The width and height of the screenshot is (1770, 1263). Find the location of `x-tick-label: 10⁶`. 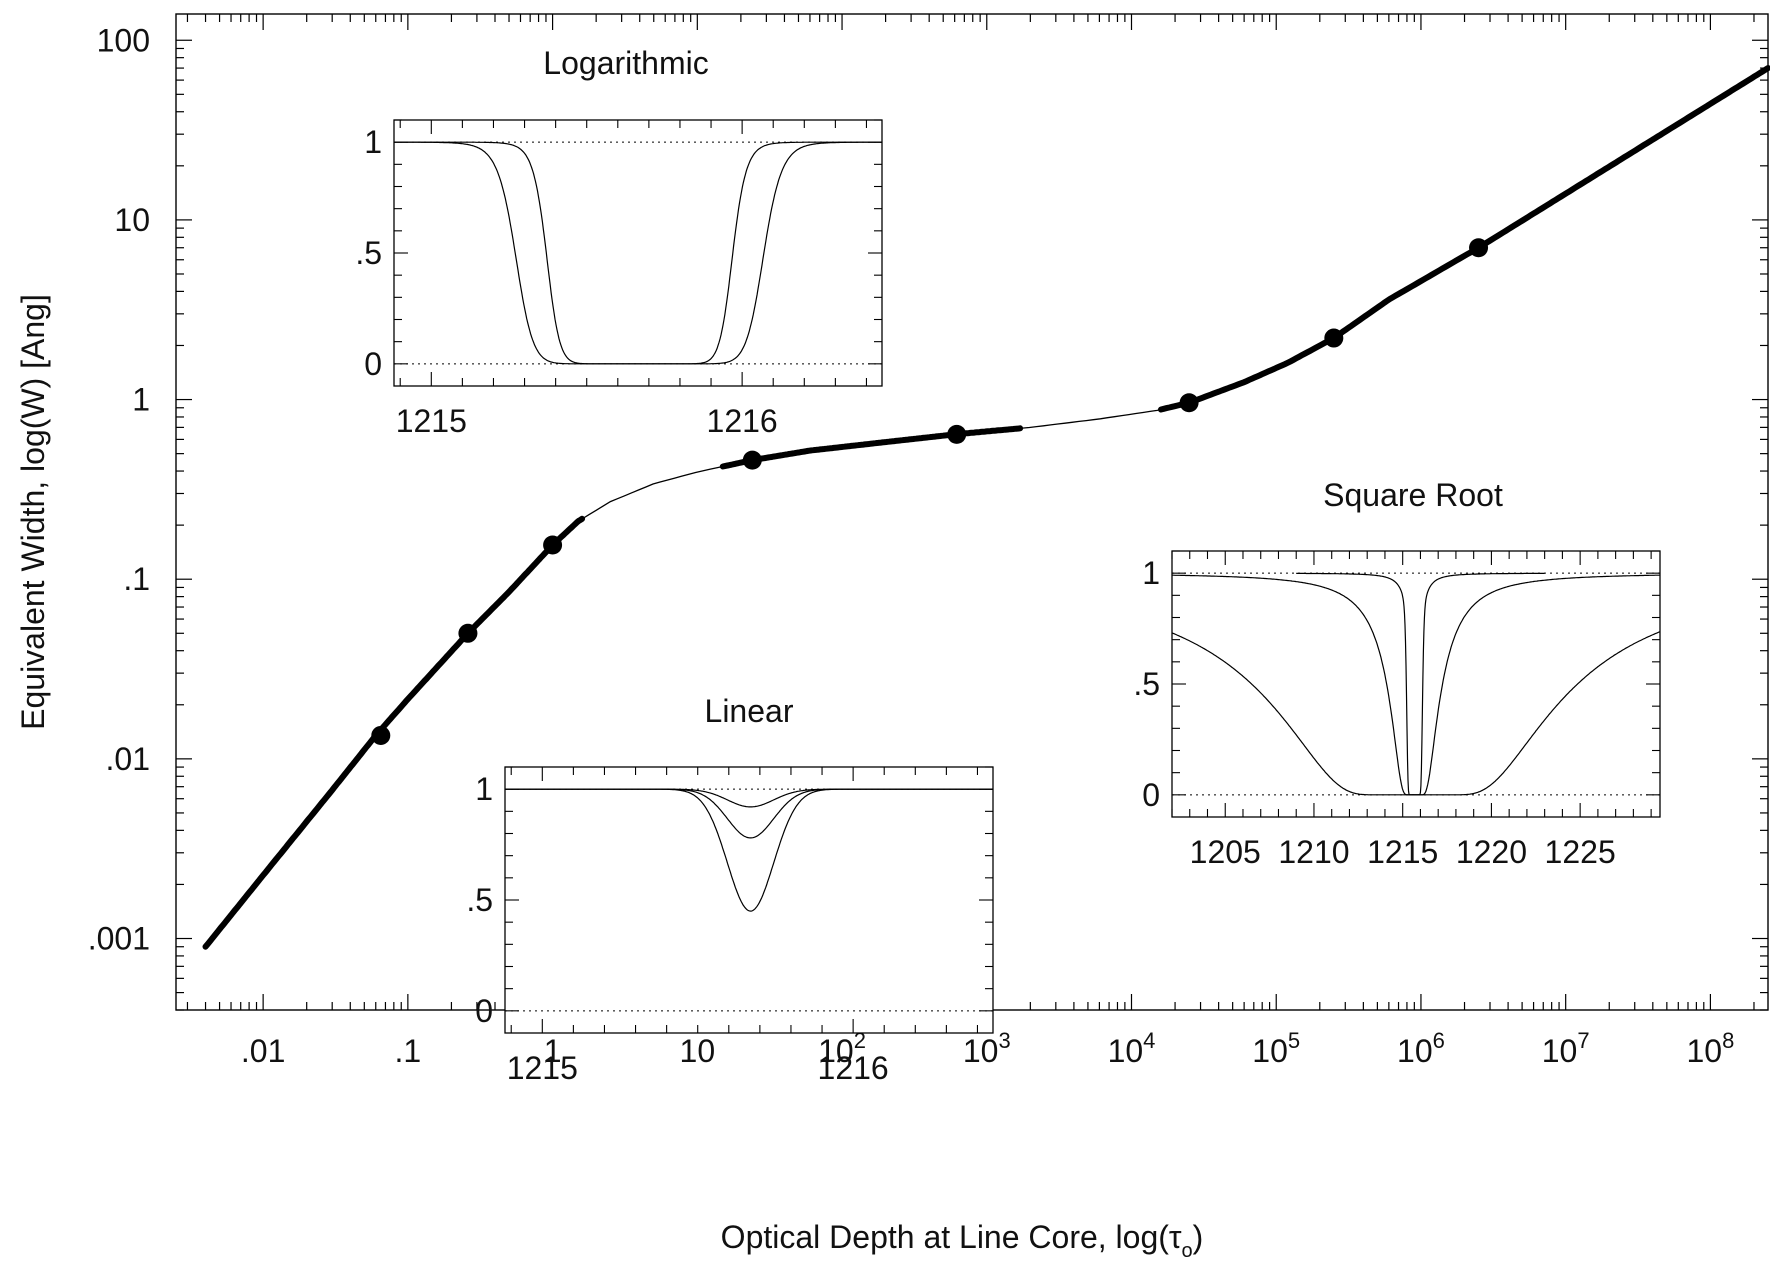

x-tick-label: 10⁶ is located at coordinates (1421, 1048).